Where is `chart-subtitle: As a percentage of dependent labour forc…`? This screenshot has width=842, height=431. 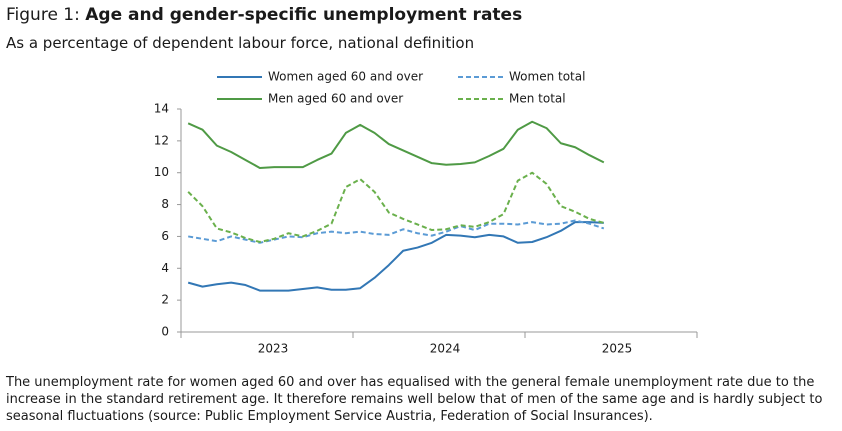 chart-subtitle: As a percentage of dependent labour forc… is located at coordinates (240, 43).